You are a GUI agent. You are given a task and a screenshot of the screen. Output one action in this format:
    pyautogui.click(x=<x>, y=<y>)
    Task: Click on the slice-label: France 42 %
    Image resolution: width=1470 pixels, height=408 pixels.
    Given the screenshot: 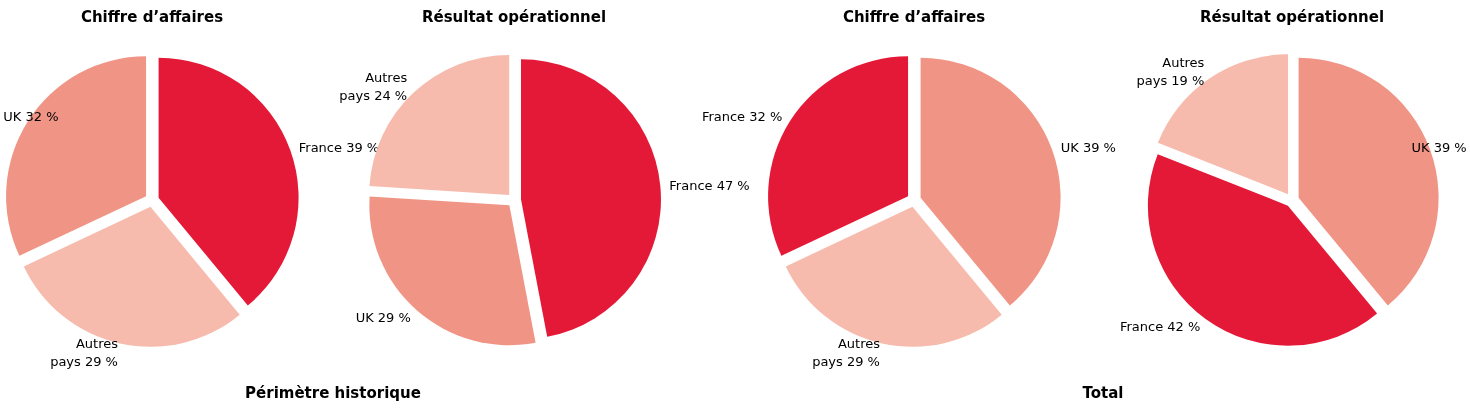 What is the action you would take?
    pyautogui.click(x=1160, y=327)
    